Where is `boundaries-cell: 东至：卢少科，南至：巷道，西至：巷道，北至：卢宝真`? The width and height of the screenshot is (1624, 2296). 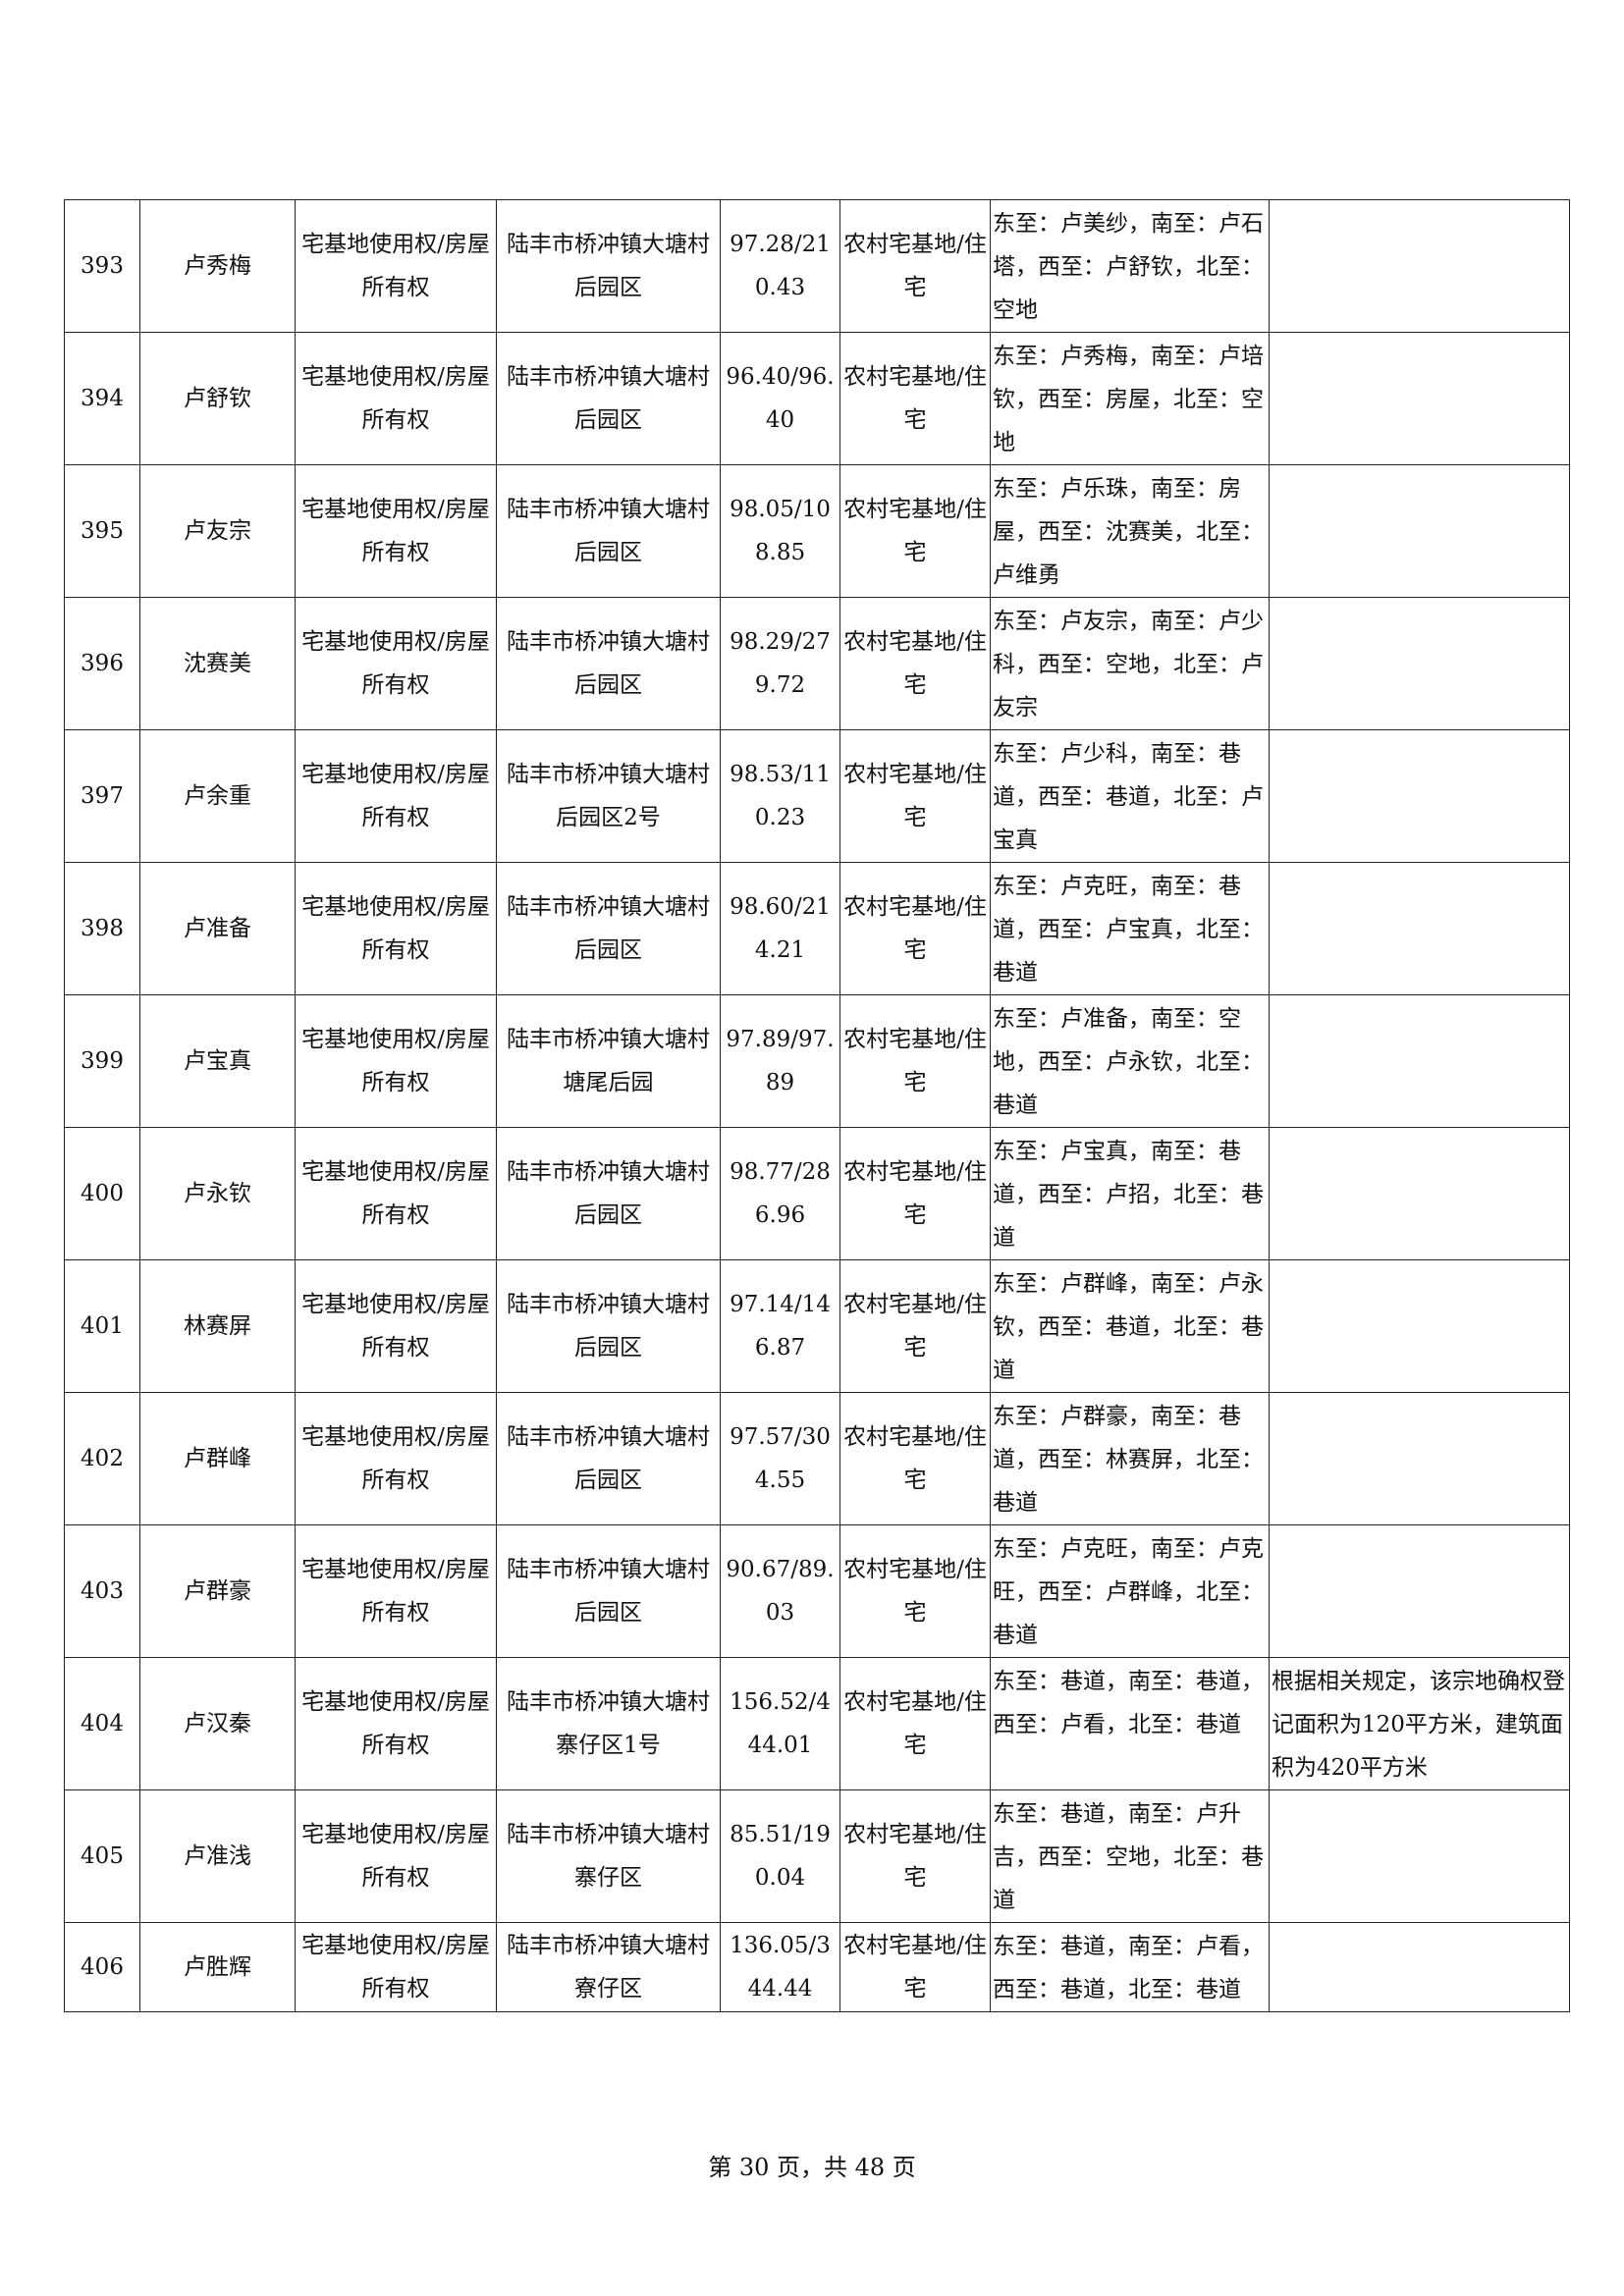
boundaries-cell: 东至：卢少科，南至：巷道，西至：巷道，北至：卢宝真 is located at coordinates (1130, 796).